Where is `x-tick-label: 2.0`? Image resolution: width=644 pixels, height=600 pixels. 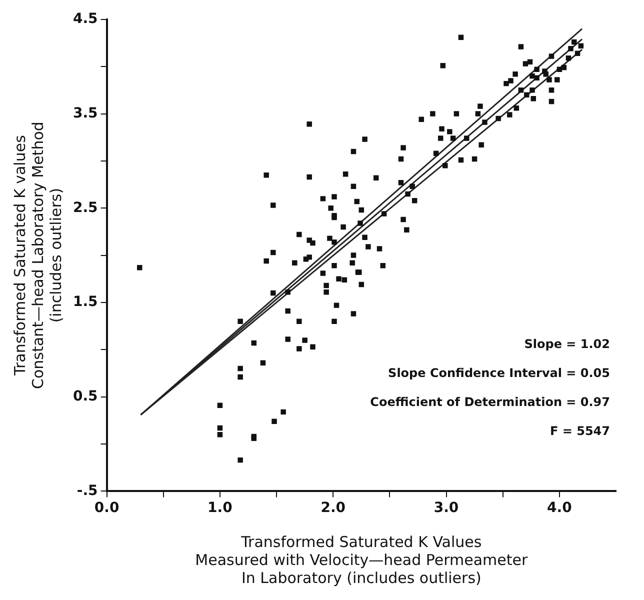
x-tick-label: 2.0 is located at coordinates (333, 508).